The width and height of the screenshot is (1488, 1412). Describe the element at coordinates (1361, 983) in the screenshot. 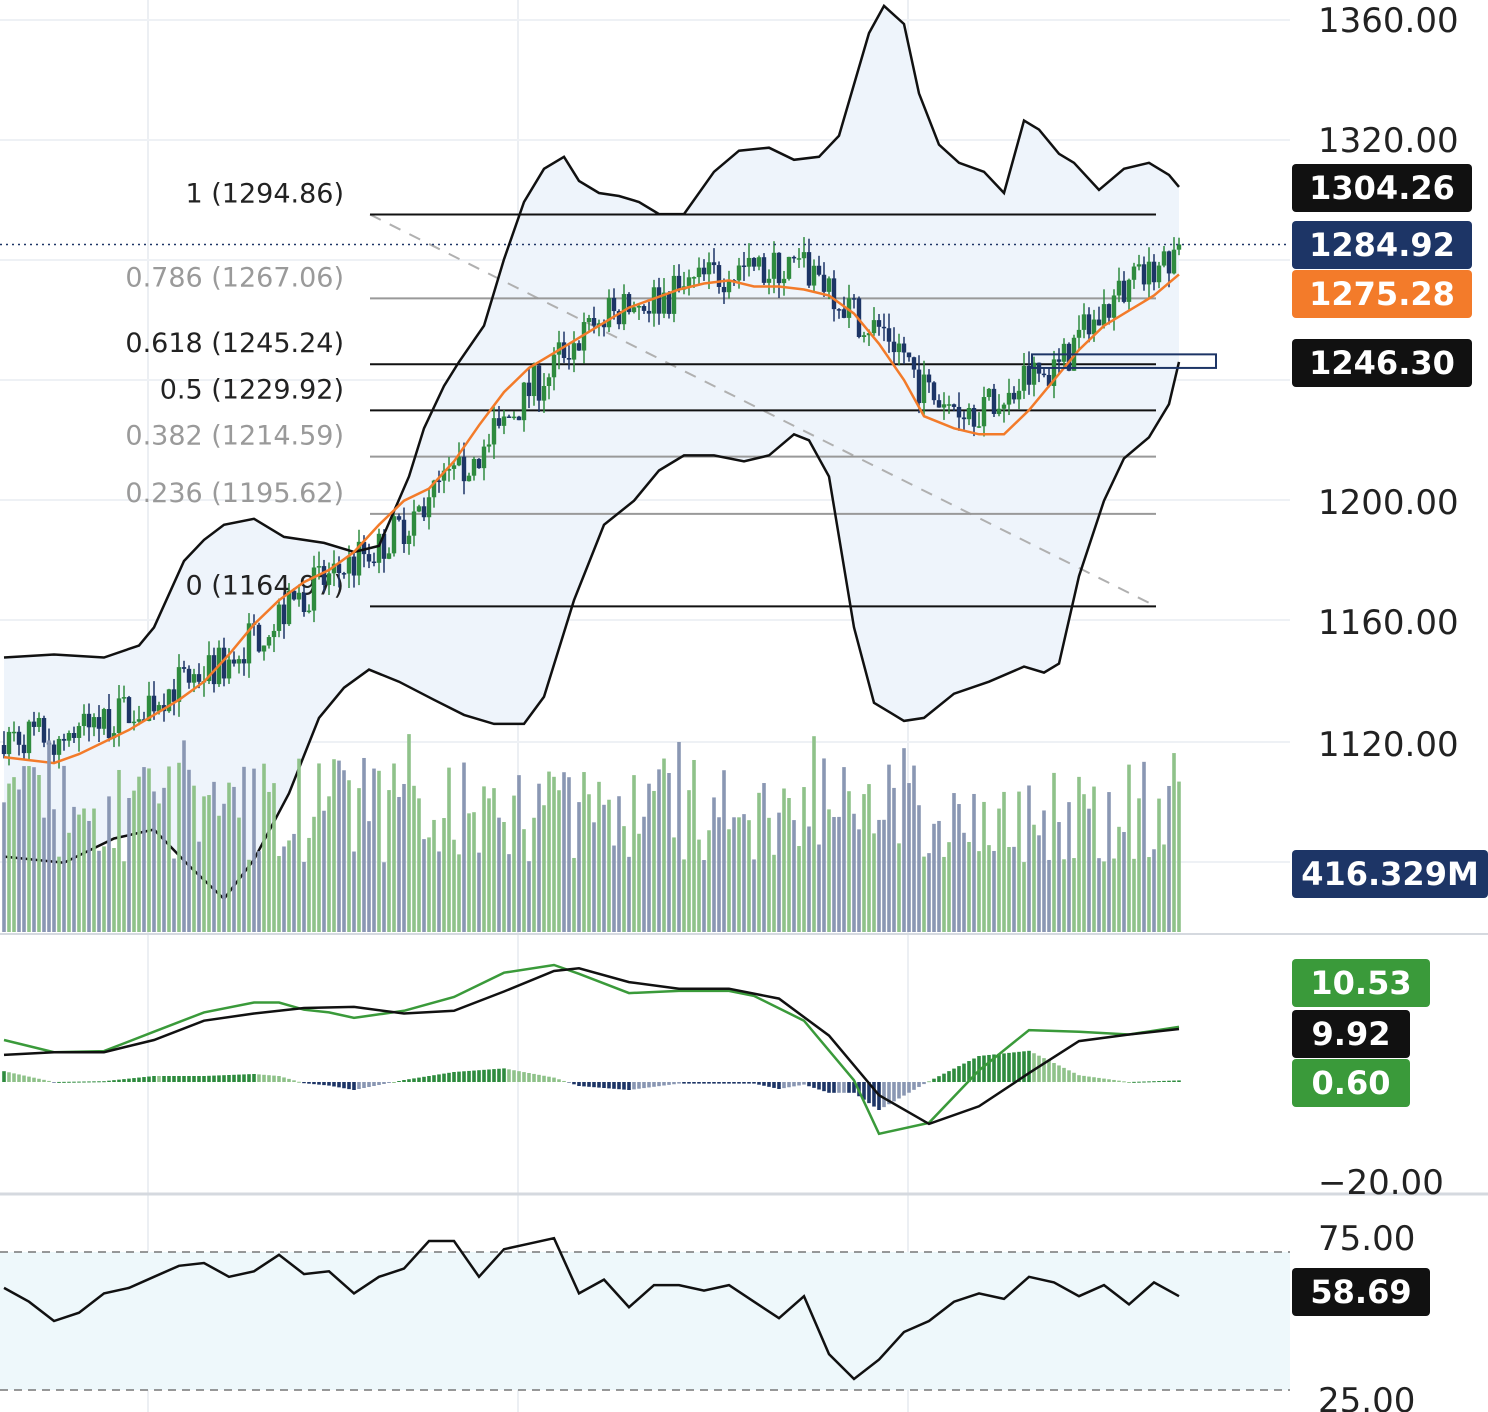

I see `macd-histogram-badge: 10.53` at that location.